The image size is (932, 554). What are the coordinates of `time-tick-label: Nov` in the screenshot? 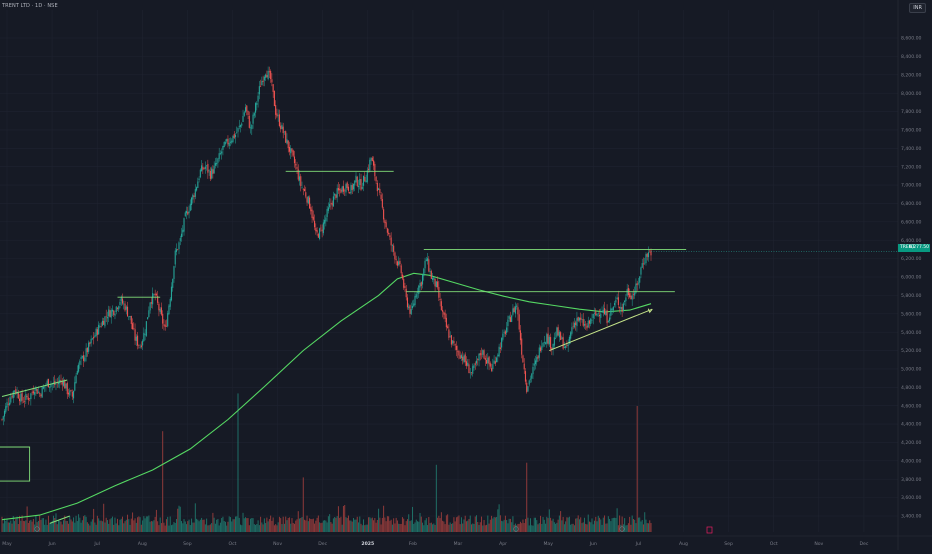 It's located at (277, 544).